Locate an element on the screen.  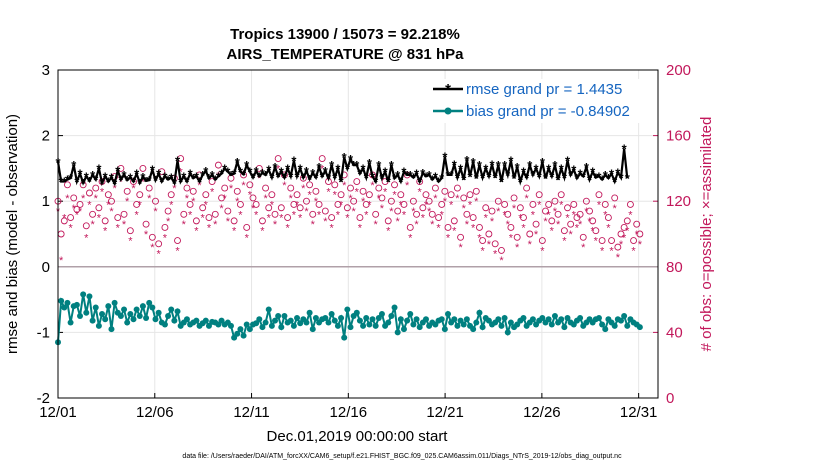
x-tick-label: 12/11 is located at coordinates (251, 412).